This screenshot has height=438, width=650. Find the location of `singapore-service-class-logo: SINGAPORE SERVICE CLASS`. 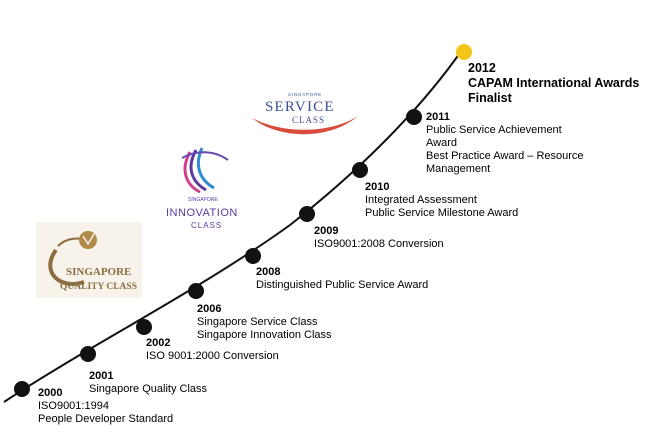

singapore-service-class-logo: SINGAPORE SERVICE CLASS is located at coordinates (305, 113).